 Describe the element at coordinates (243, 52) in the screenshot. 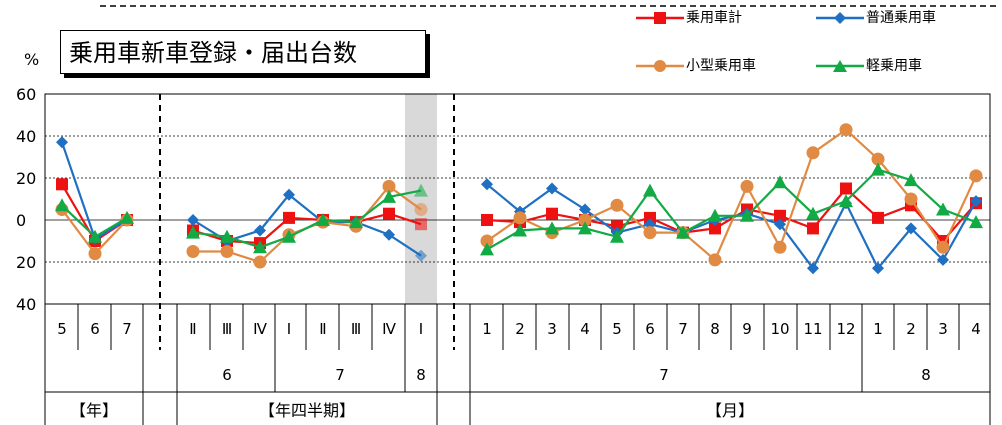

I see `chart-title: 乗用車新車登録・届出台数` at that location.